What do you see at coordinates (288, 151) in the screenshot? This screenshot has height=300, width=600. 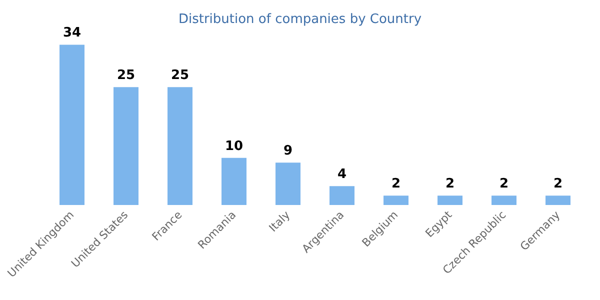 I see `data-label: 9` at bounding box center [288, 151].